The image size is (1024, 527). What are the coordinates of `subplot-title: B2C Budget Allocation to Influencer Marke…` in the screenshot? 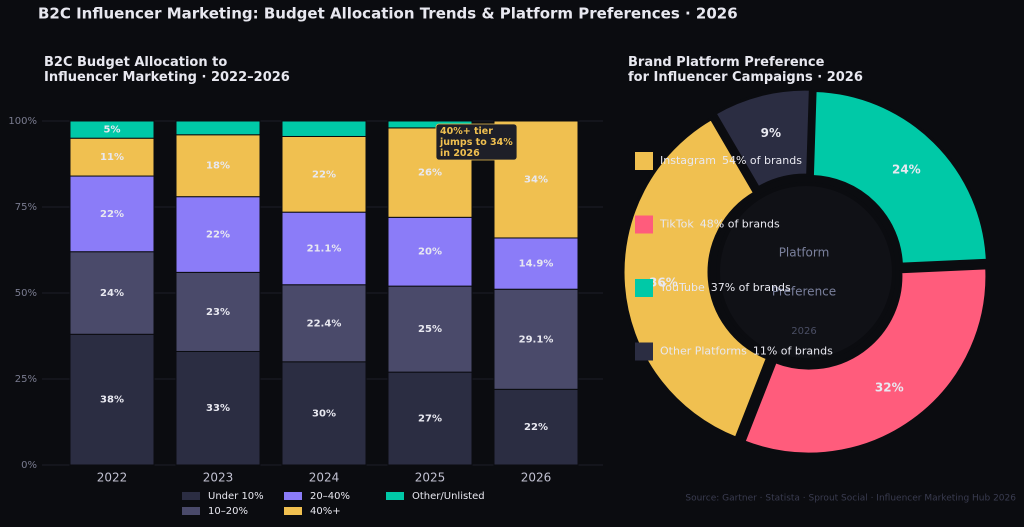 It's located at (167, 70).